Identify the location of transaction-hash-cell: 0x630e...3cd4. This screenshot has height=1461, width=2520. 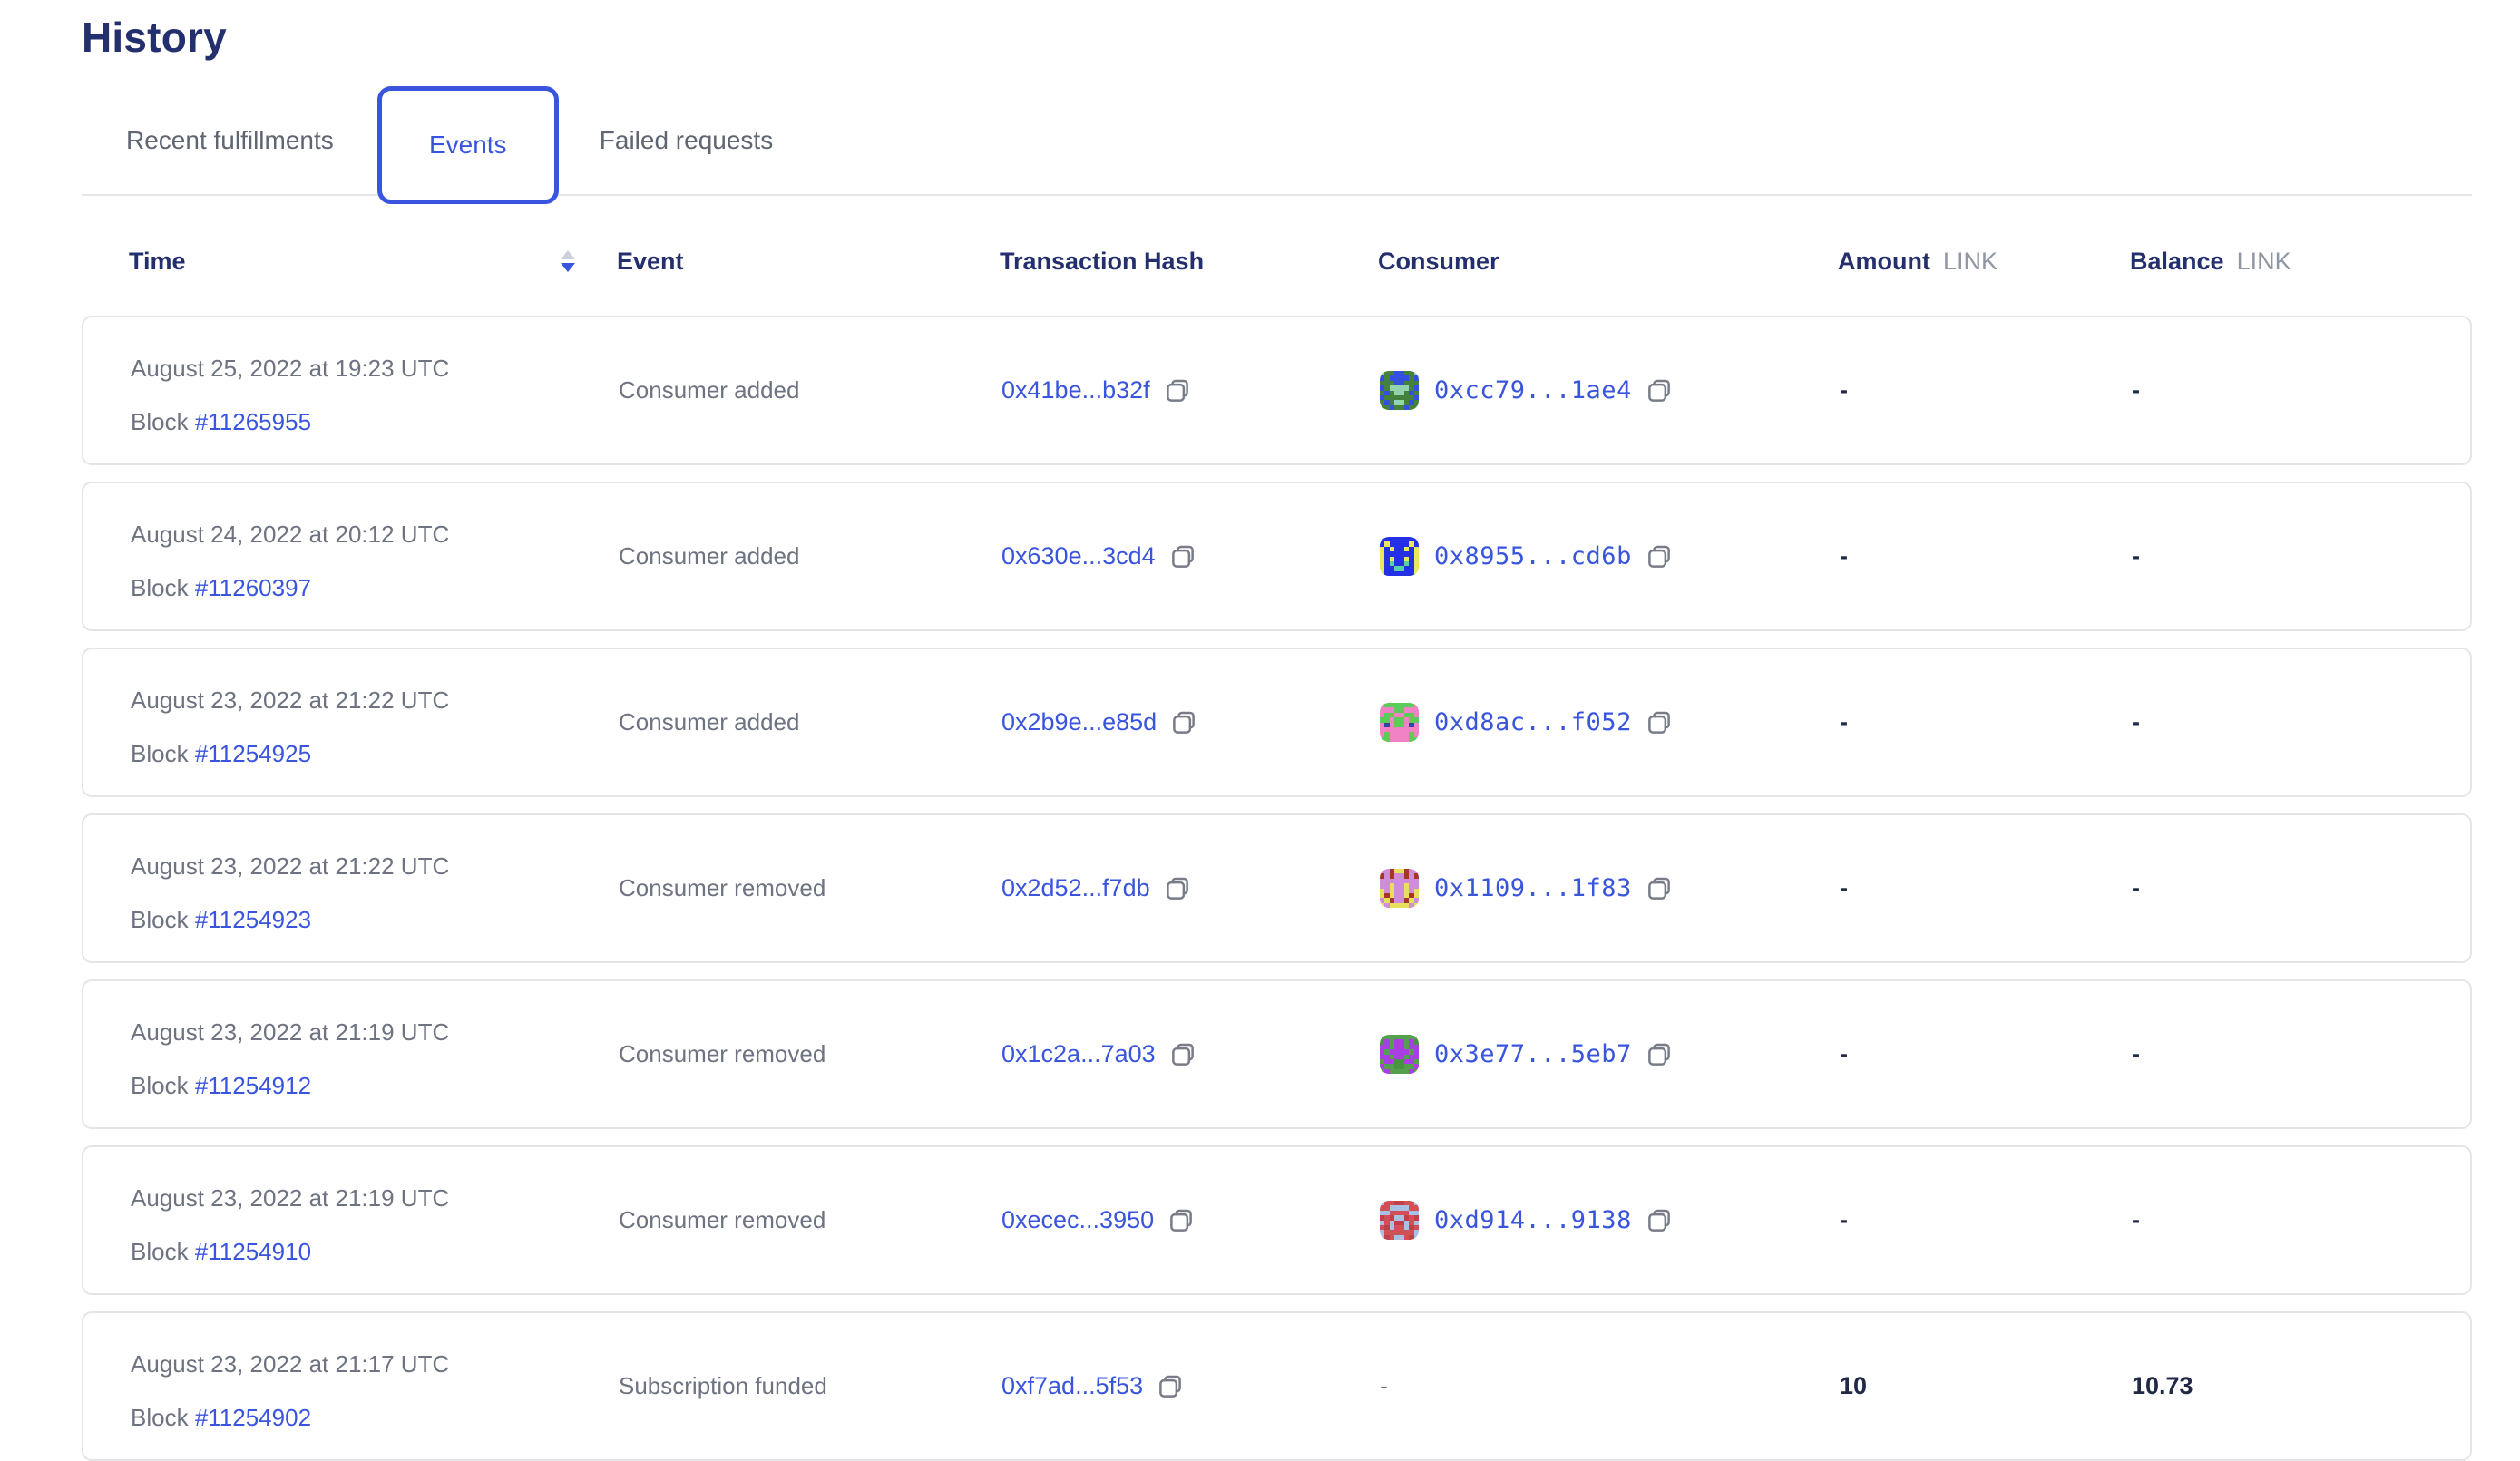
(1190, 556).